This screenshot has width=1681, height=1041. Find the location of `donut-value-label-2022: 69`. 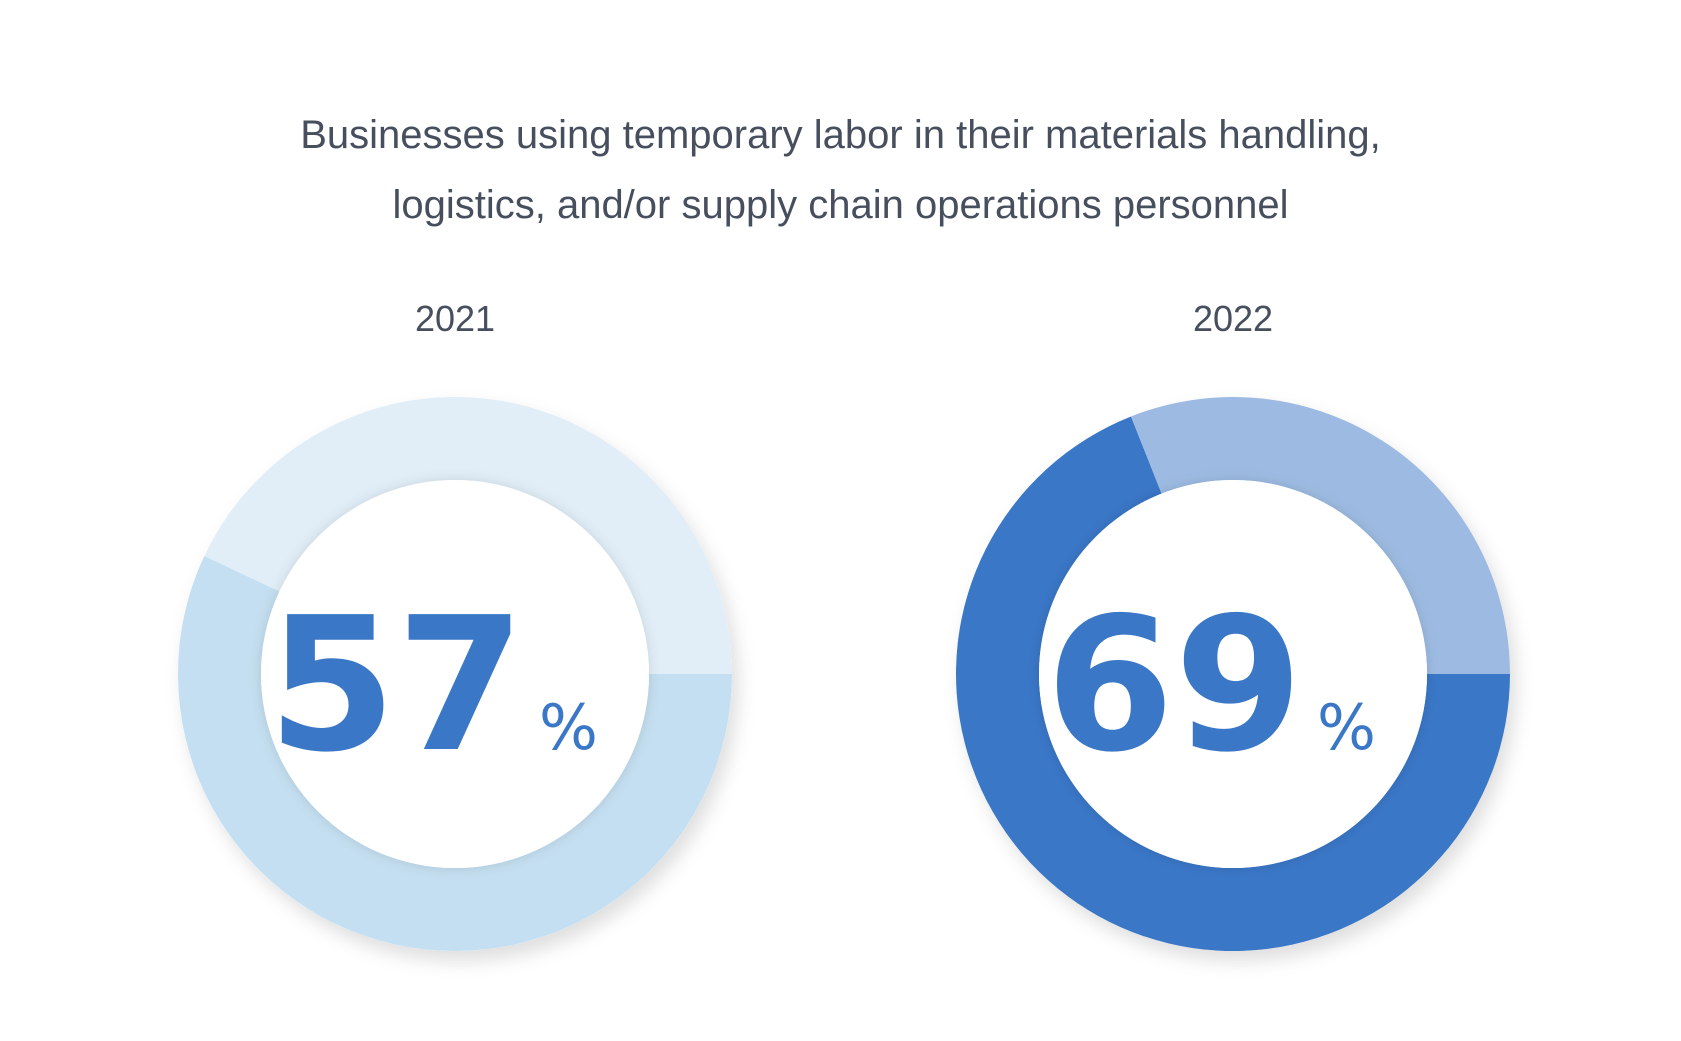

donut-value-label-2022: 69 is located at coordinates (1174, 685).